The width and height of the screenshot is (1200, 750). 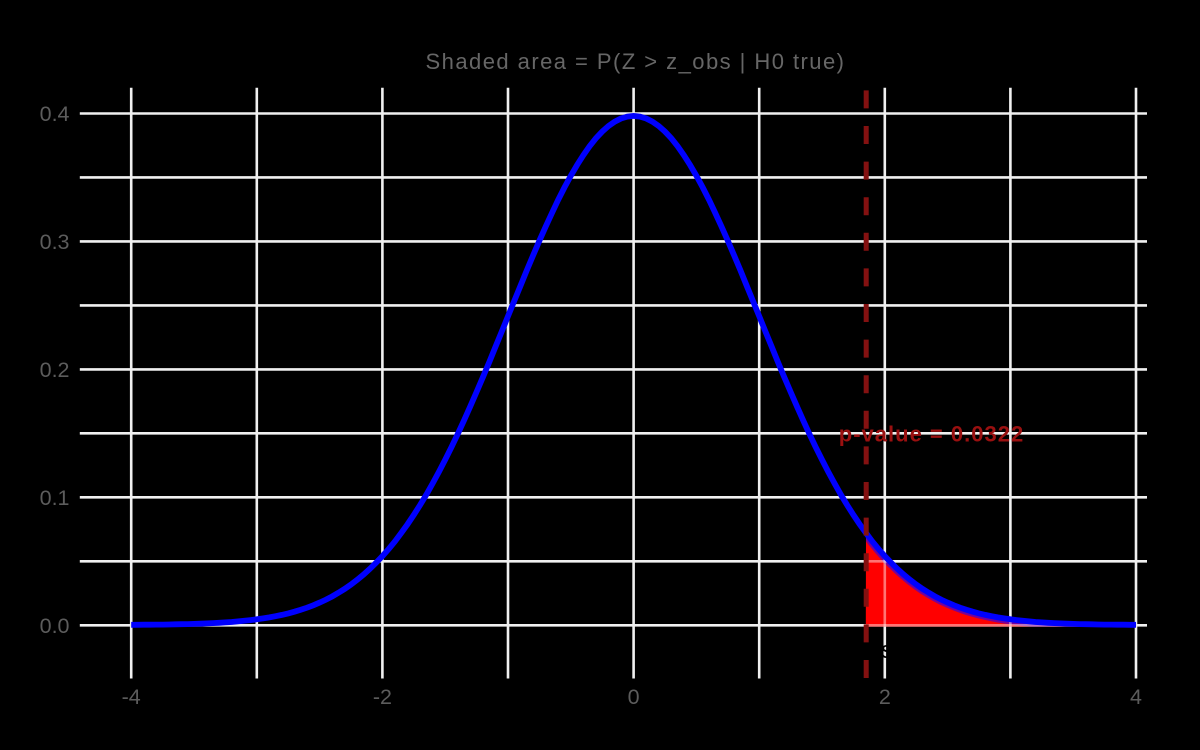 What do you see at coordinates (55, 114) in the screenshot?
I see `svg-text: 0.4` at bounding box center [55, 114].